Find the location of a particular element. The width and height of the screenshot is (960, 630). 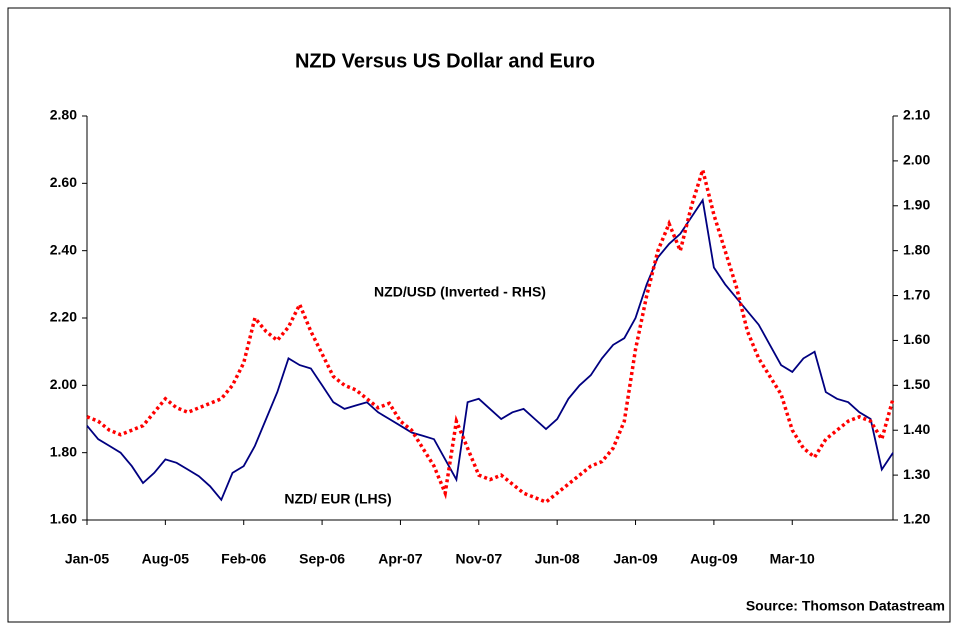

y2-tick-label: 1.60 is located at coordinates (916, 339).